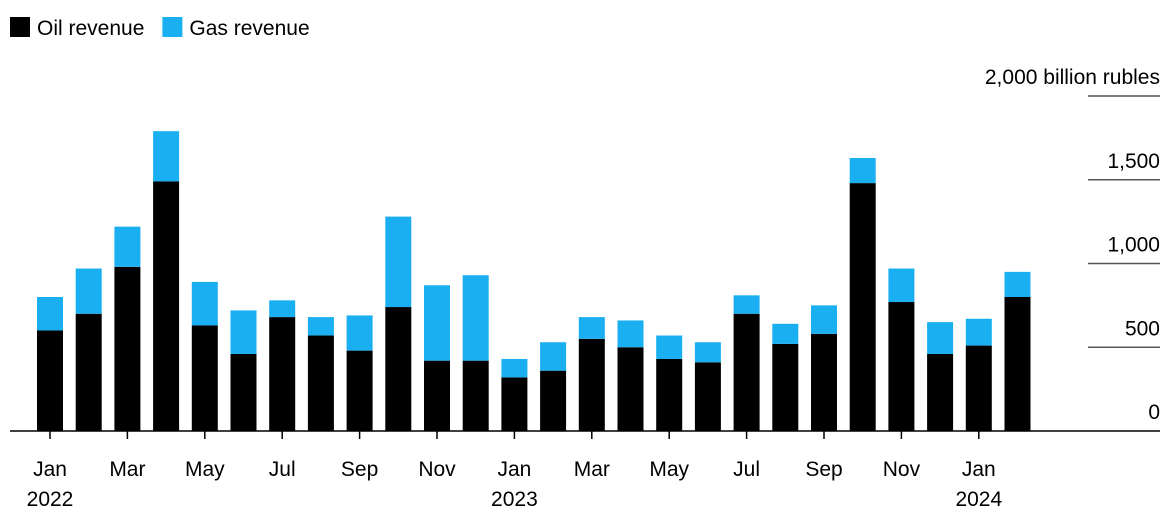  What do you see at coordinates (1142, 328) in the screenshot?
I see `y-tick-label: 500` at bounding box center [1142, 328].